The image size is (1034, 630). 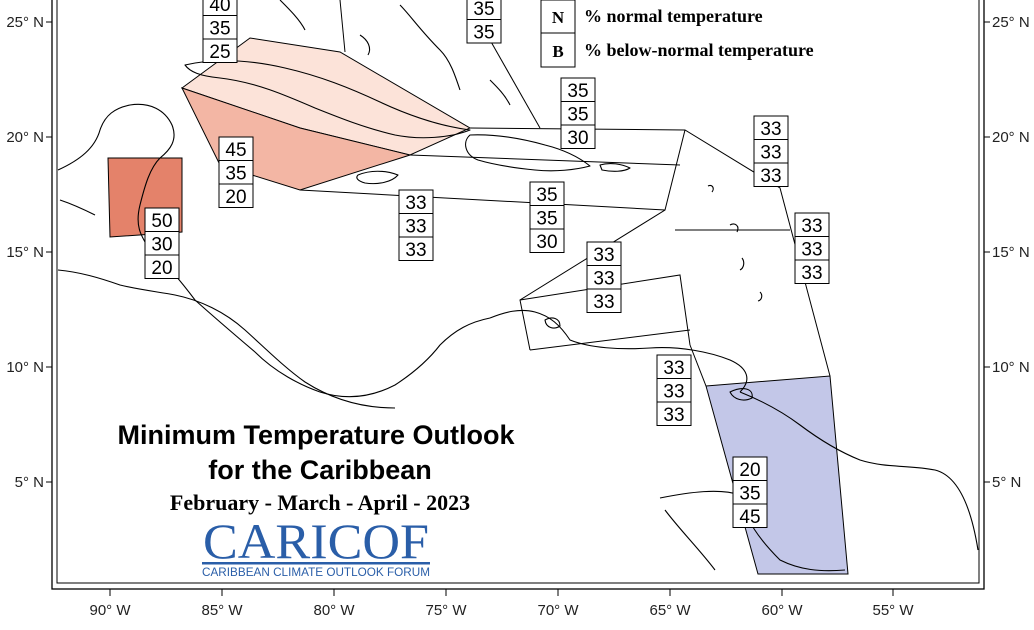 I want to click on x-tick-label: 55° W, so click(x=893, y=610).